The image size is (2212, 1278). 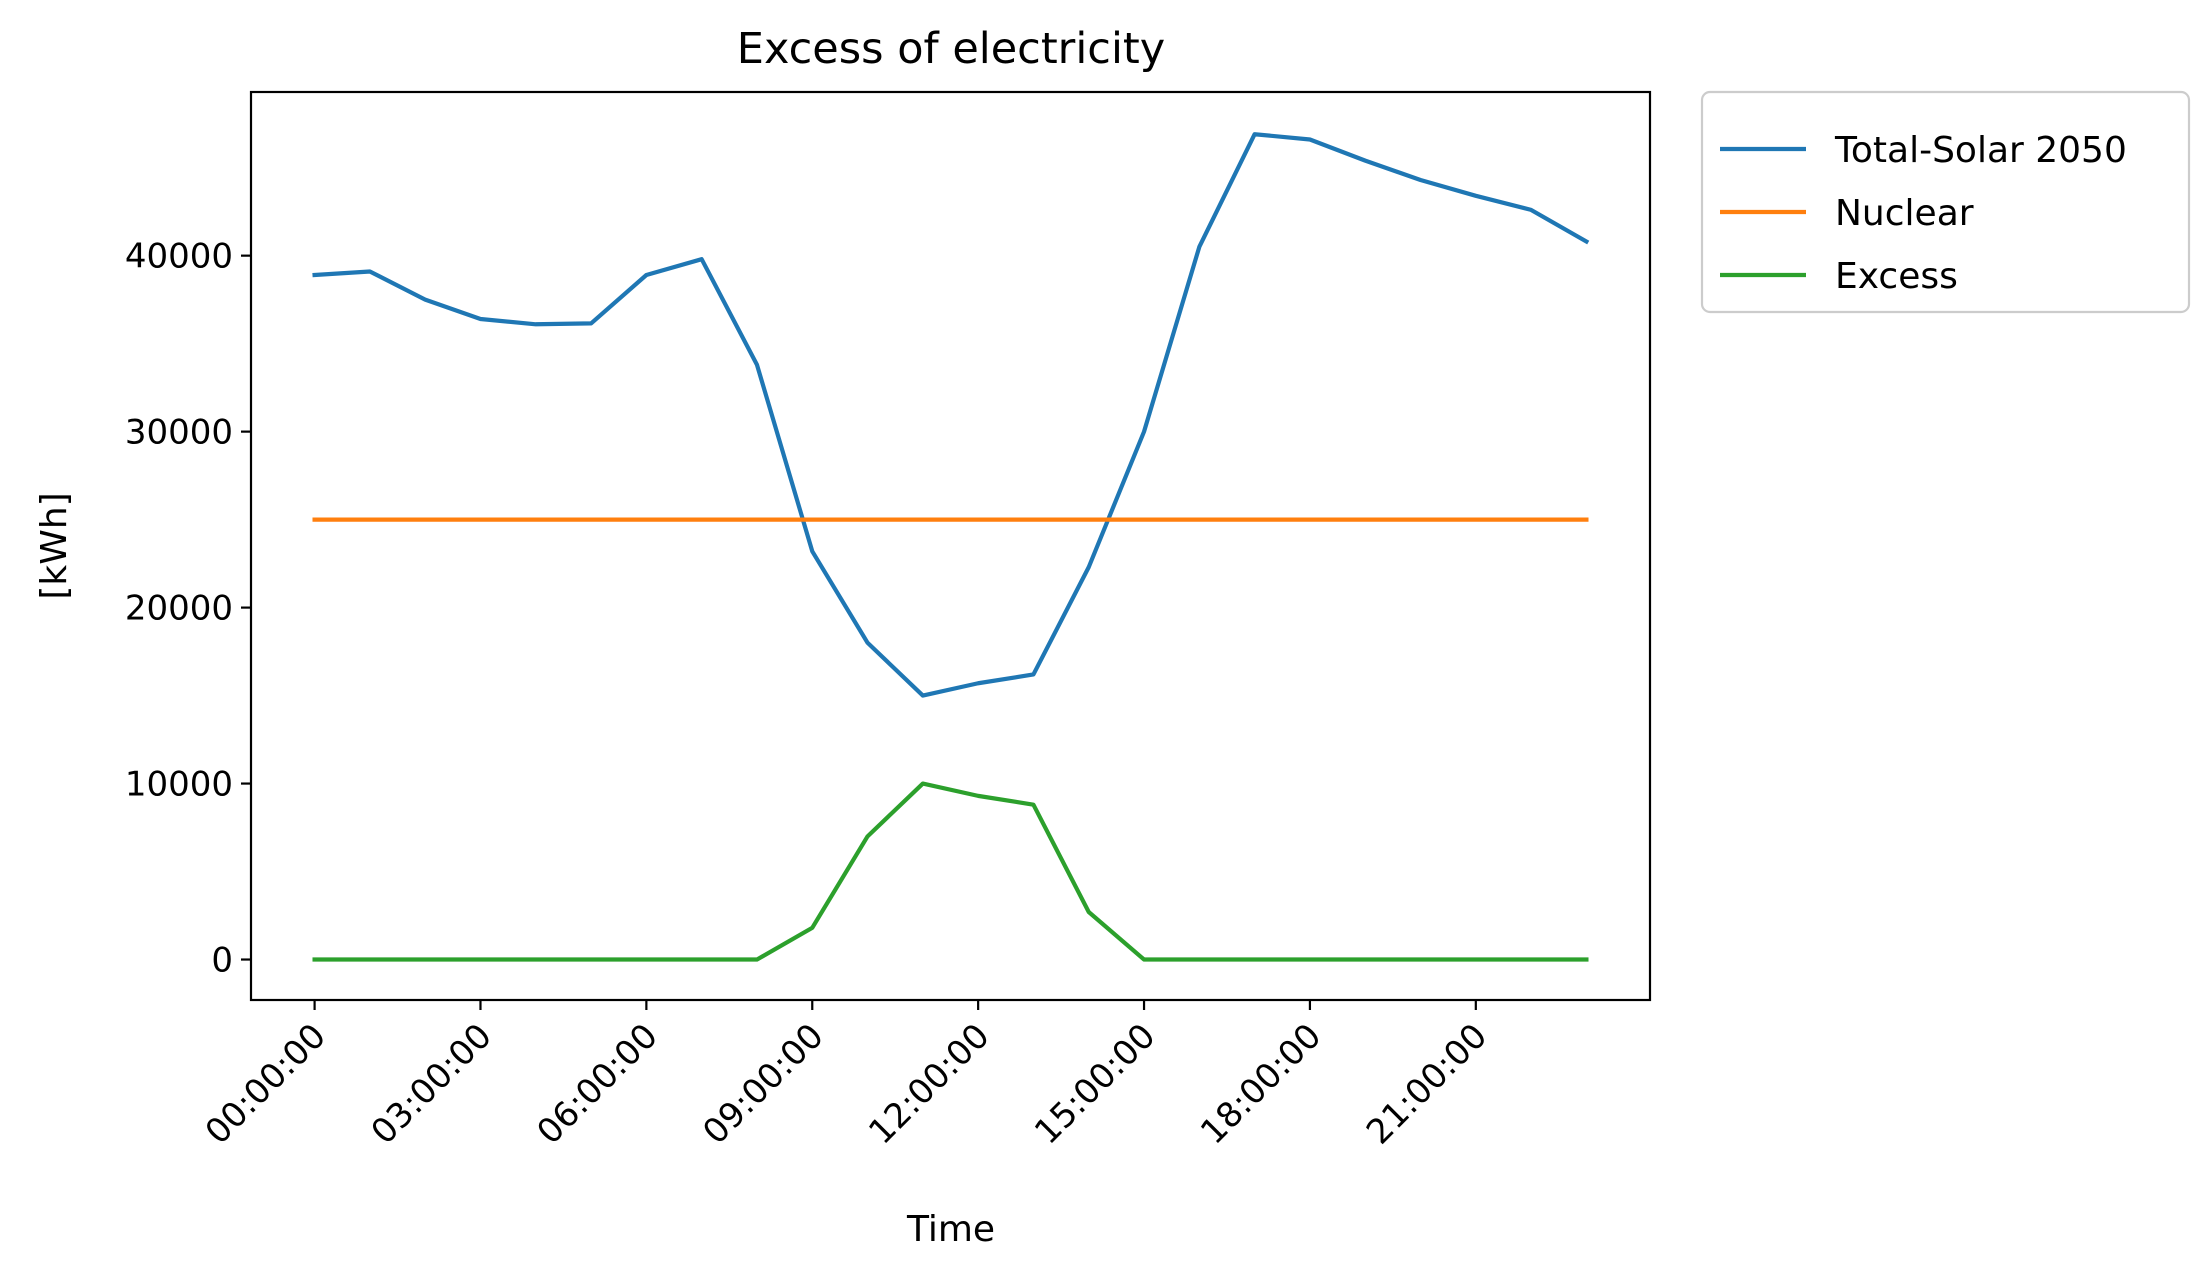 What do you see at coordinates (179, 609) in the screenshot?
I see `y-tick-label: 20000` at bounding box center [179, 609].